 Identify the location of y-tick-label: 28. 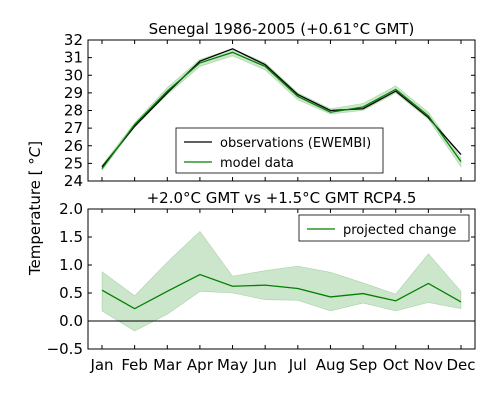
(73, 111).